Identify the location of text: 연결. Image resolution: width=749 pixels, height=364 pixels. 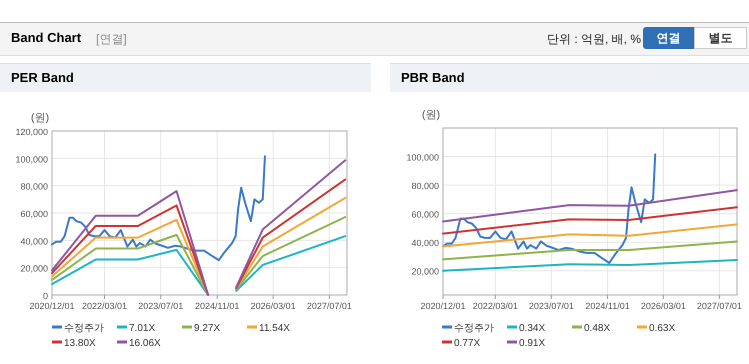
(668, 38).